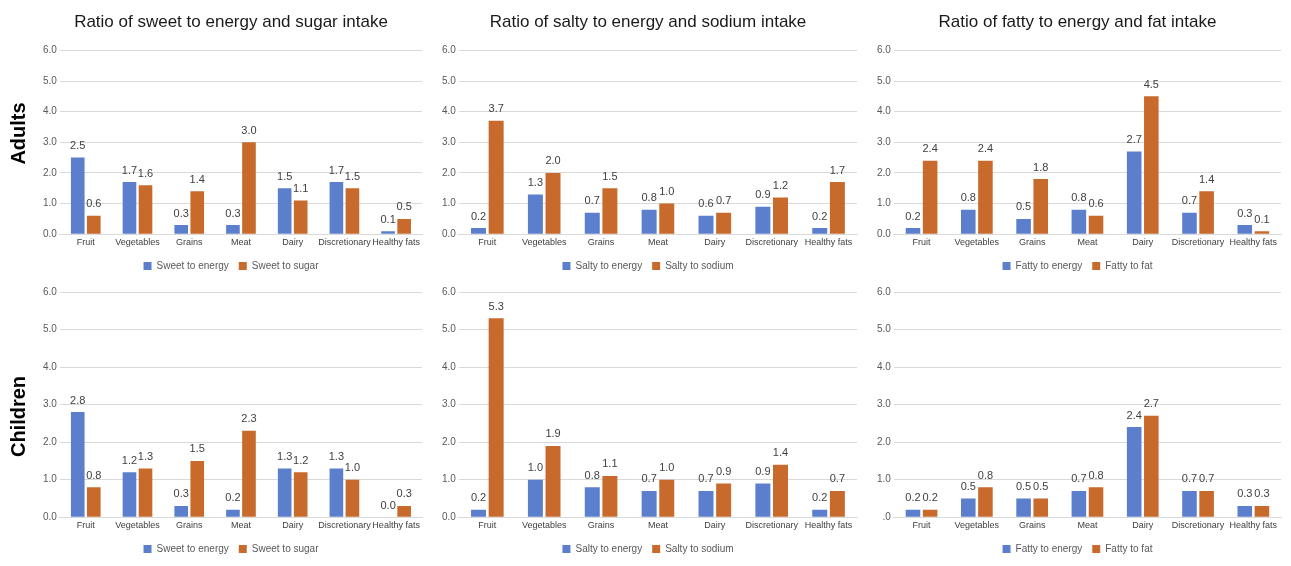  What do you see at coordinates (780, 452) in the screenshot?
I see `data-label: 1.4` at bounding box center [780, 452].